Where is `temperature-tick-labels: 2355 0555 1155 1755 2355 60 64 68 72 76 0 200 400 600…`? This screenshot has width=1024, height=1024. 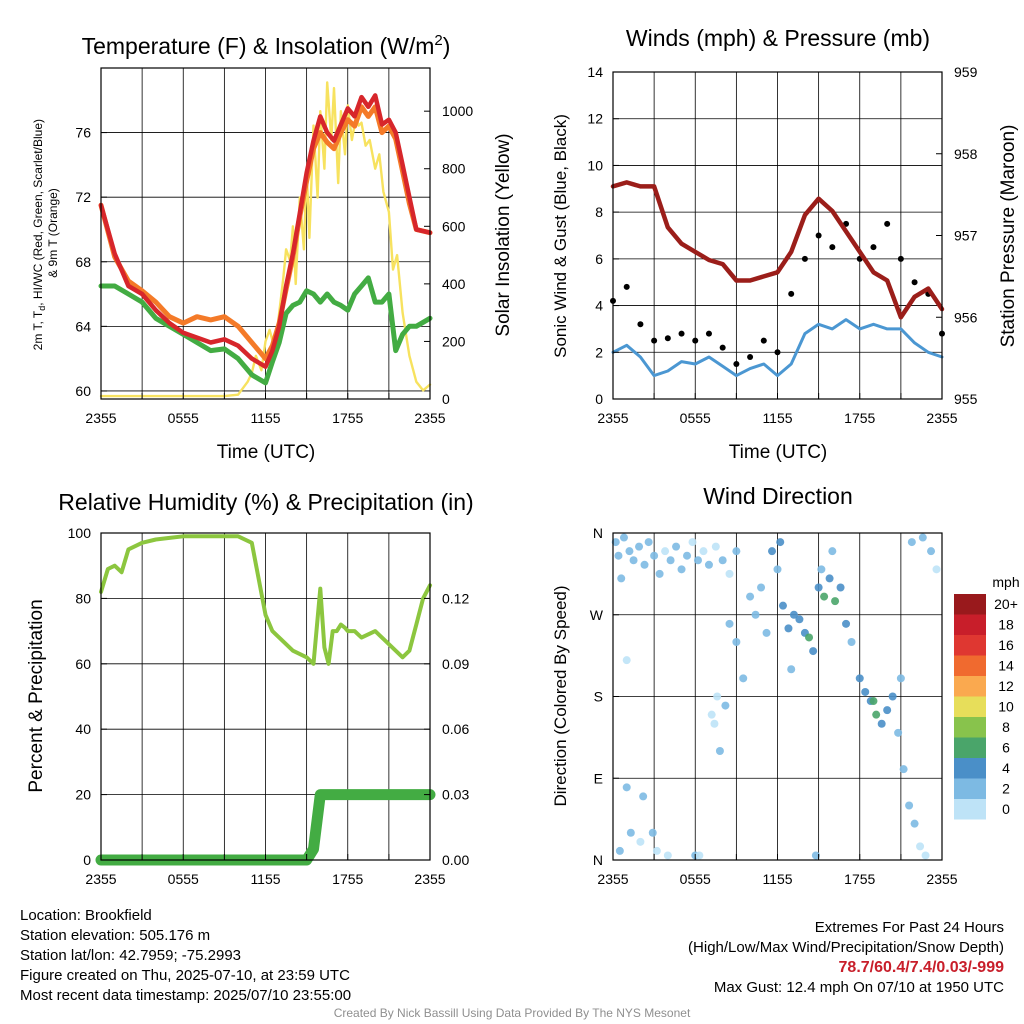
temperature-tick-labels: 2355 0555 1155 1755 2355 60 64 68 72 76 0 200 400 600… is located at coordinates (274, 264).